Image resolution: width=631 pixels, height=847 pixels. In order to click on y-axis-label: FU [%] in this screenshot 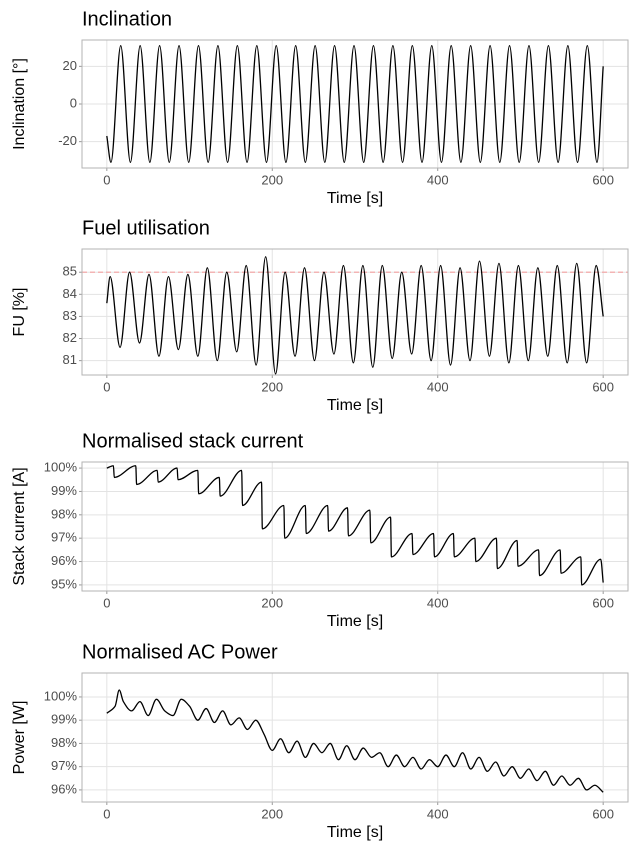, I will do `click(19, 312)`.